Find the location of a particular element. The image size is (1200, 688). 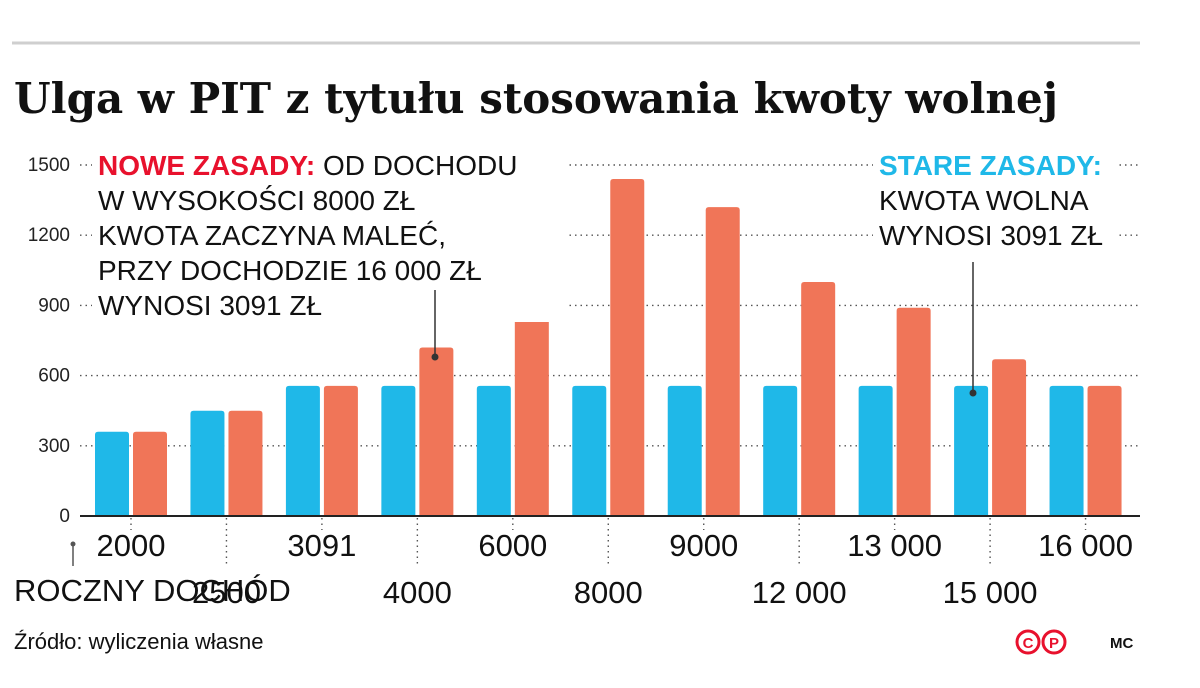

y-tick-label: 900 is located at coordinates (54, 305).